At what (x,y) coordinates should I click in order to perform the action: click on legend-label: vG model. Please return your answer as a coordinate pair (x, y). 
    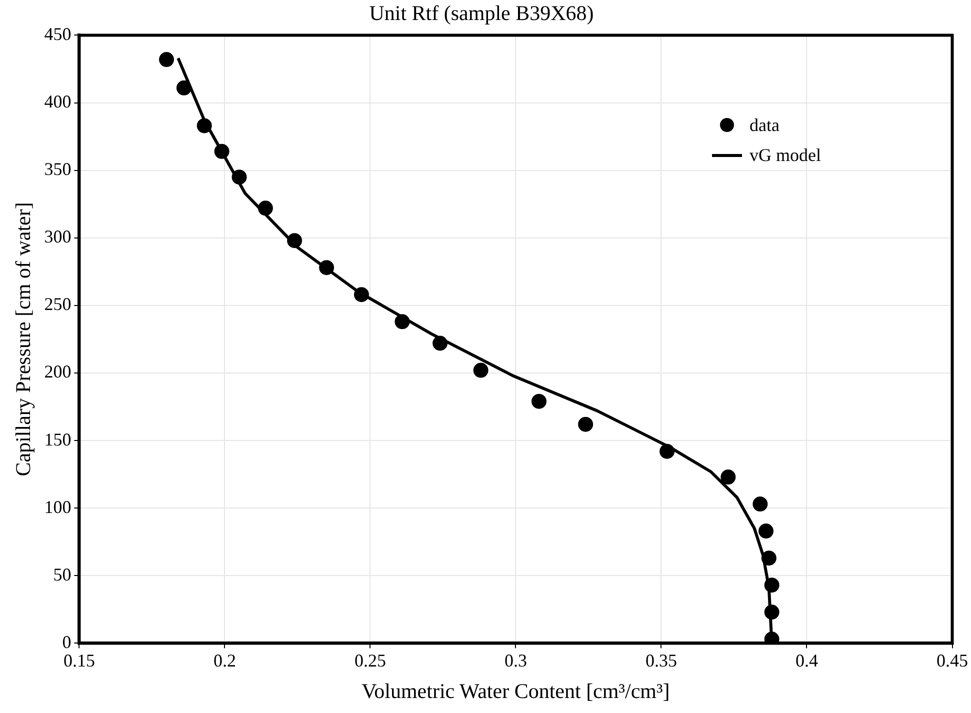
    Looking at the image, I should click on (785, 155).